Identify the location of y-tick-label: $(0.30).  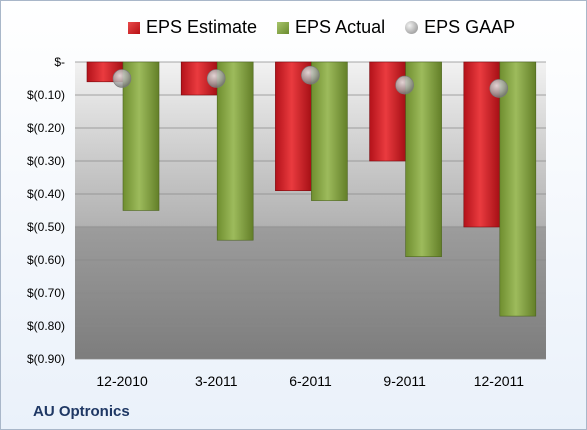
(46, 161).